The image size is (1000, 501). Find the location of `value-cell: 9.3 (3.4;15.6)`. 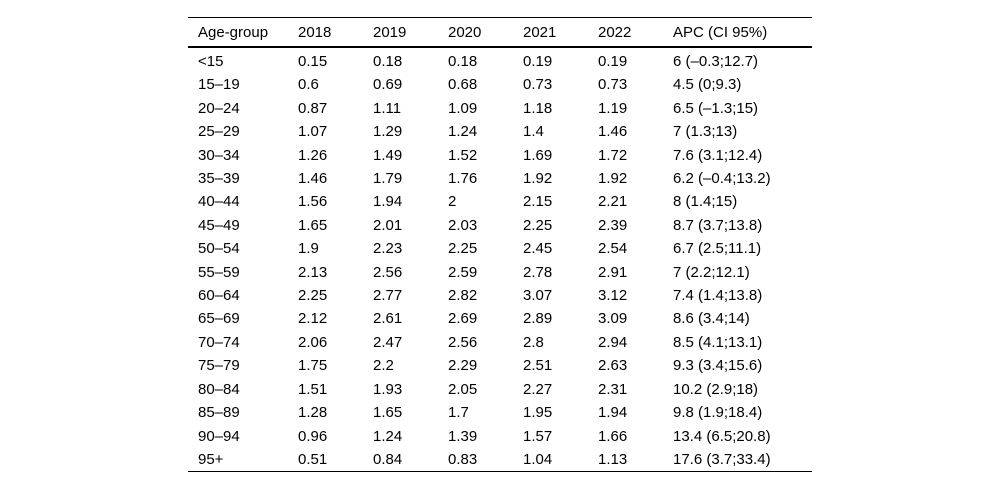

value-cell: 9.3 (3.4;15.6) is located at coordinates (718, 366).